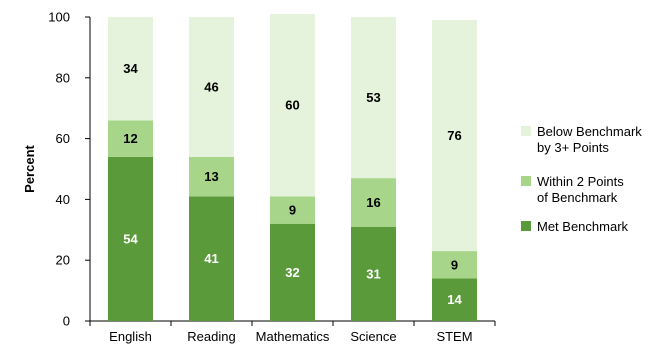 Image resolution: width=663 pixels, height=350 pixels. Describe the element at coordinates (583, 226) in the screenshot. I see `legend-label: Met Benchmark` at that location.